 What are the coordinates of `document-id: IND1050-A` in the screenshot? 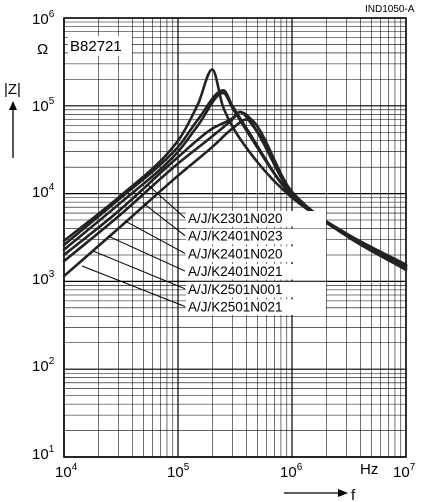 It's located at (390, 9).